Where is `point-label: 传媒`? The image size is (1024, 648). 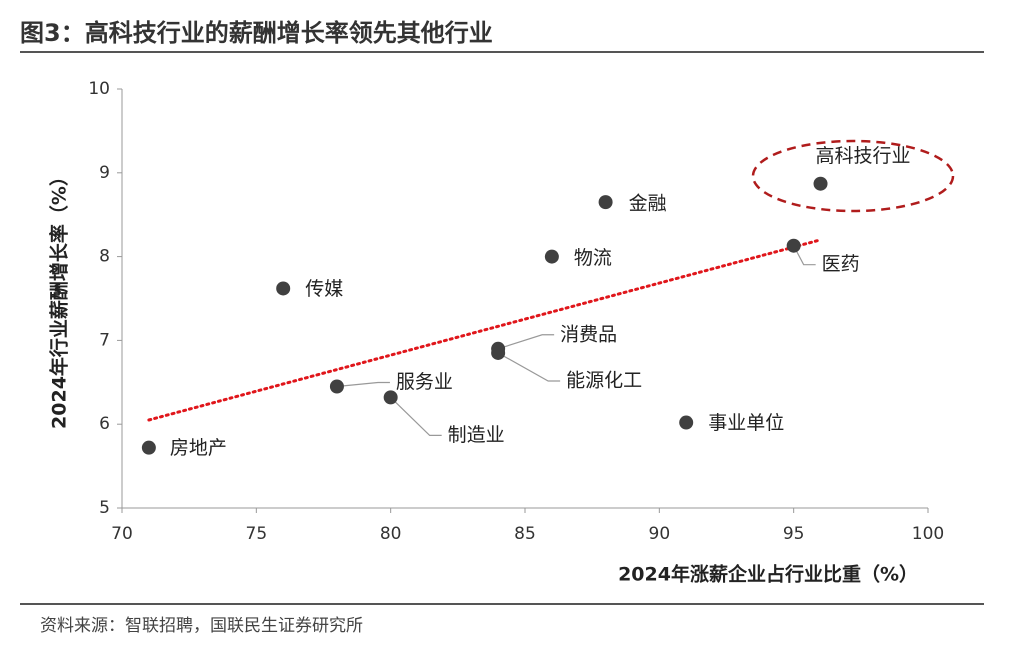
point-label: 传媒 is located at coordinates (324, 289).